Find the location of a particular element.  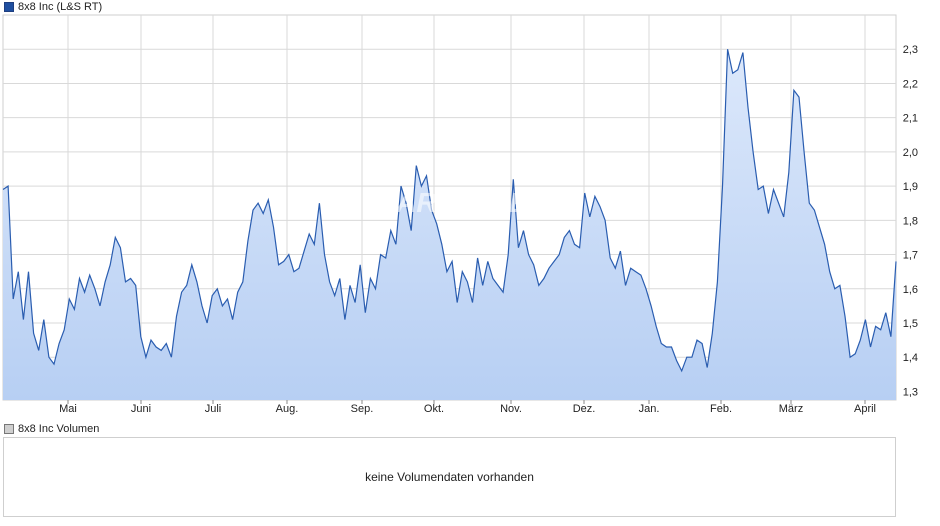

price-legend-swatch is located at coordinates (9, 7).